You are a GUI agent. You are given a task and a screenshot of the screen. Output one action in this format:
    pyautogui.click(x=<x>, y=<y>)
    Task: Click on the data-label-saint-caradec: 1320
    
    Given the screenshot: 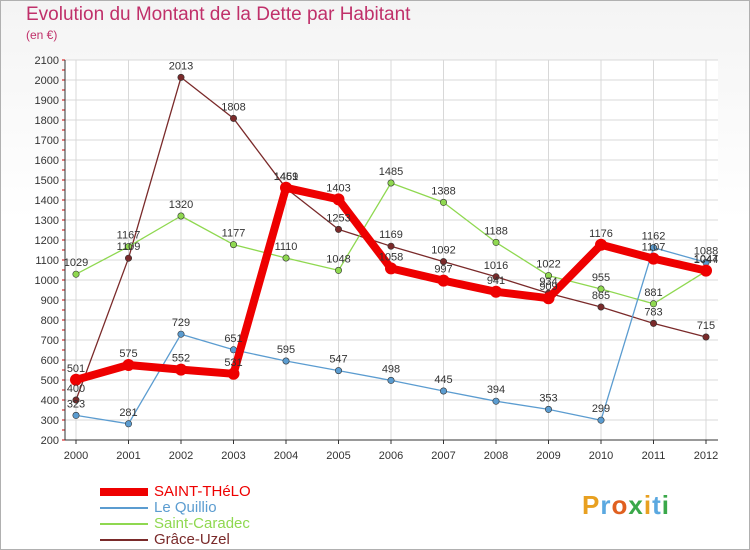 What is the action you would take?
    pyautogui.click(x=181, y=205)
    